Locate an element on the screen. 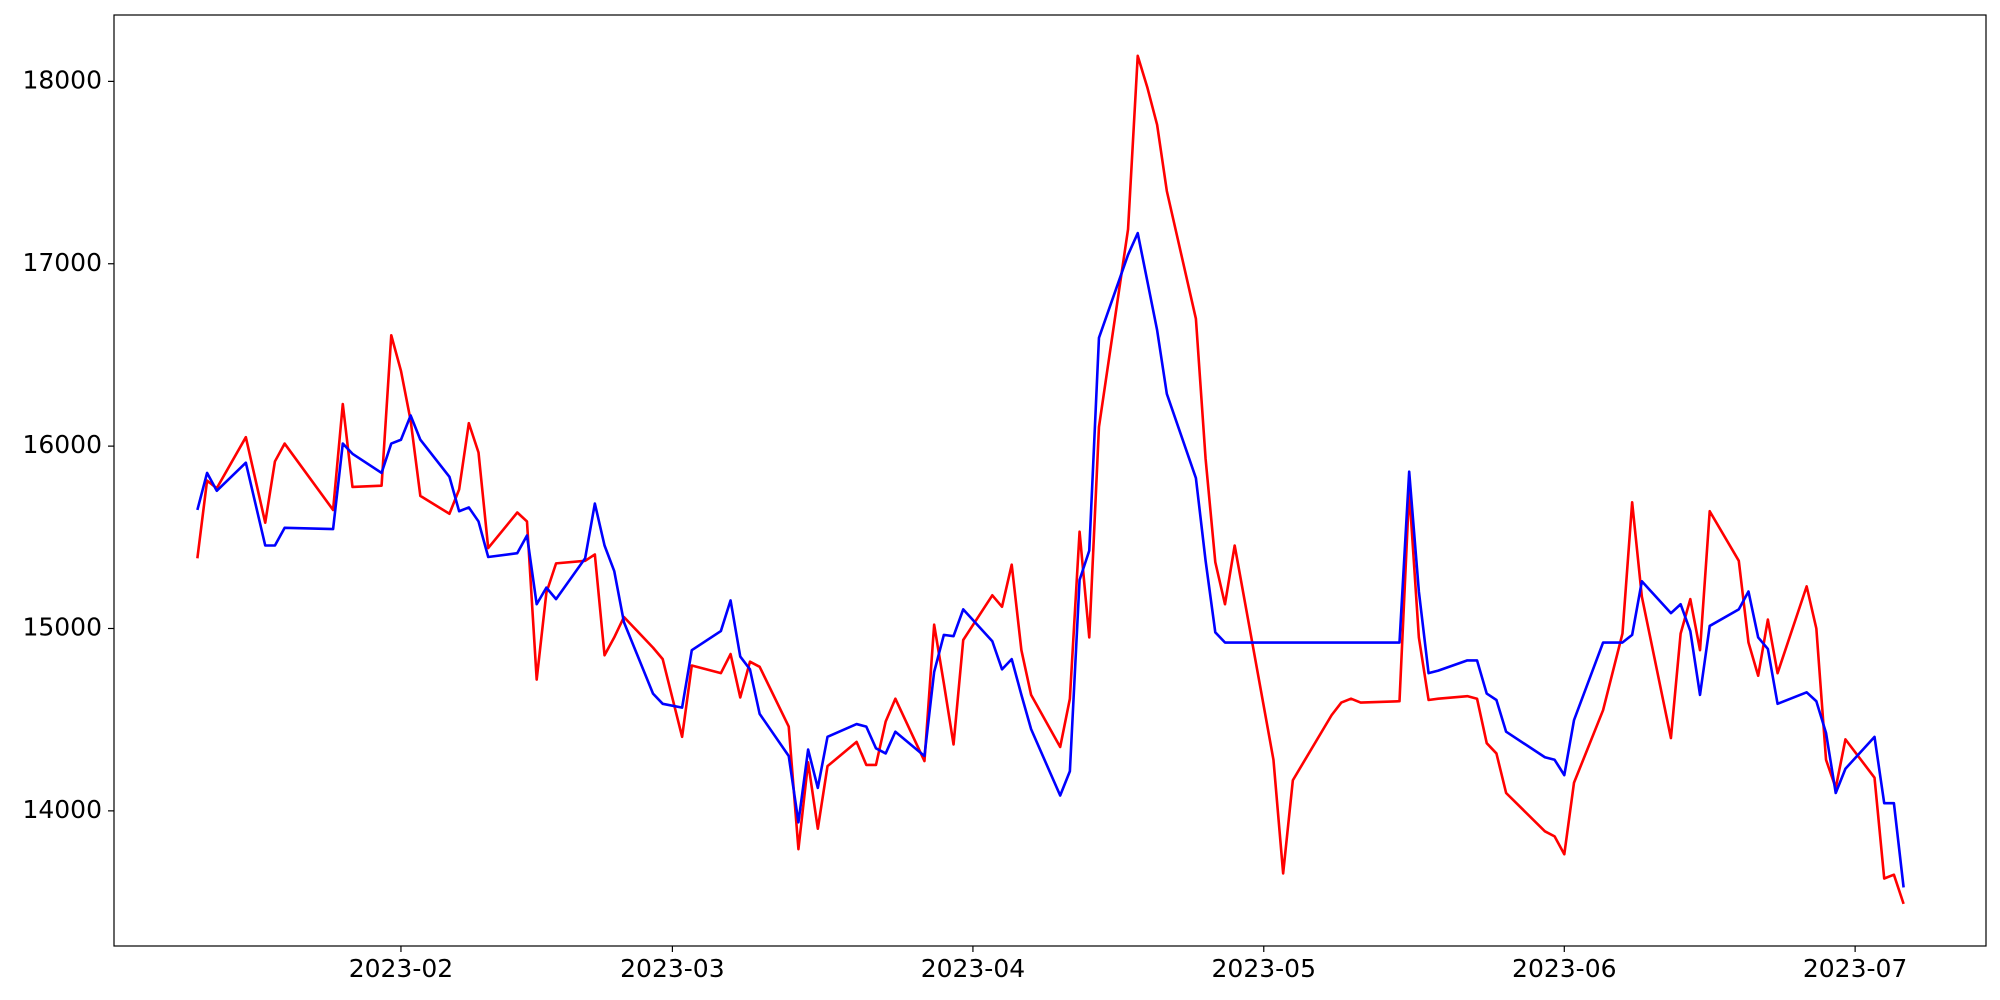 This screenshot has width=2000, height=1000. y-tick-label: 15000 is located at coordinates (62, 626).